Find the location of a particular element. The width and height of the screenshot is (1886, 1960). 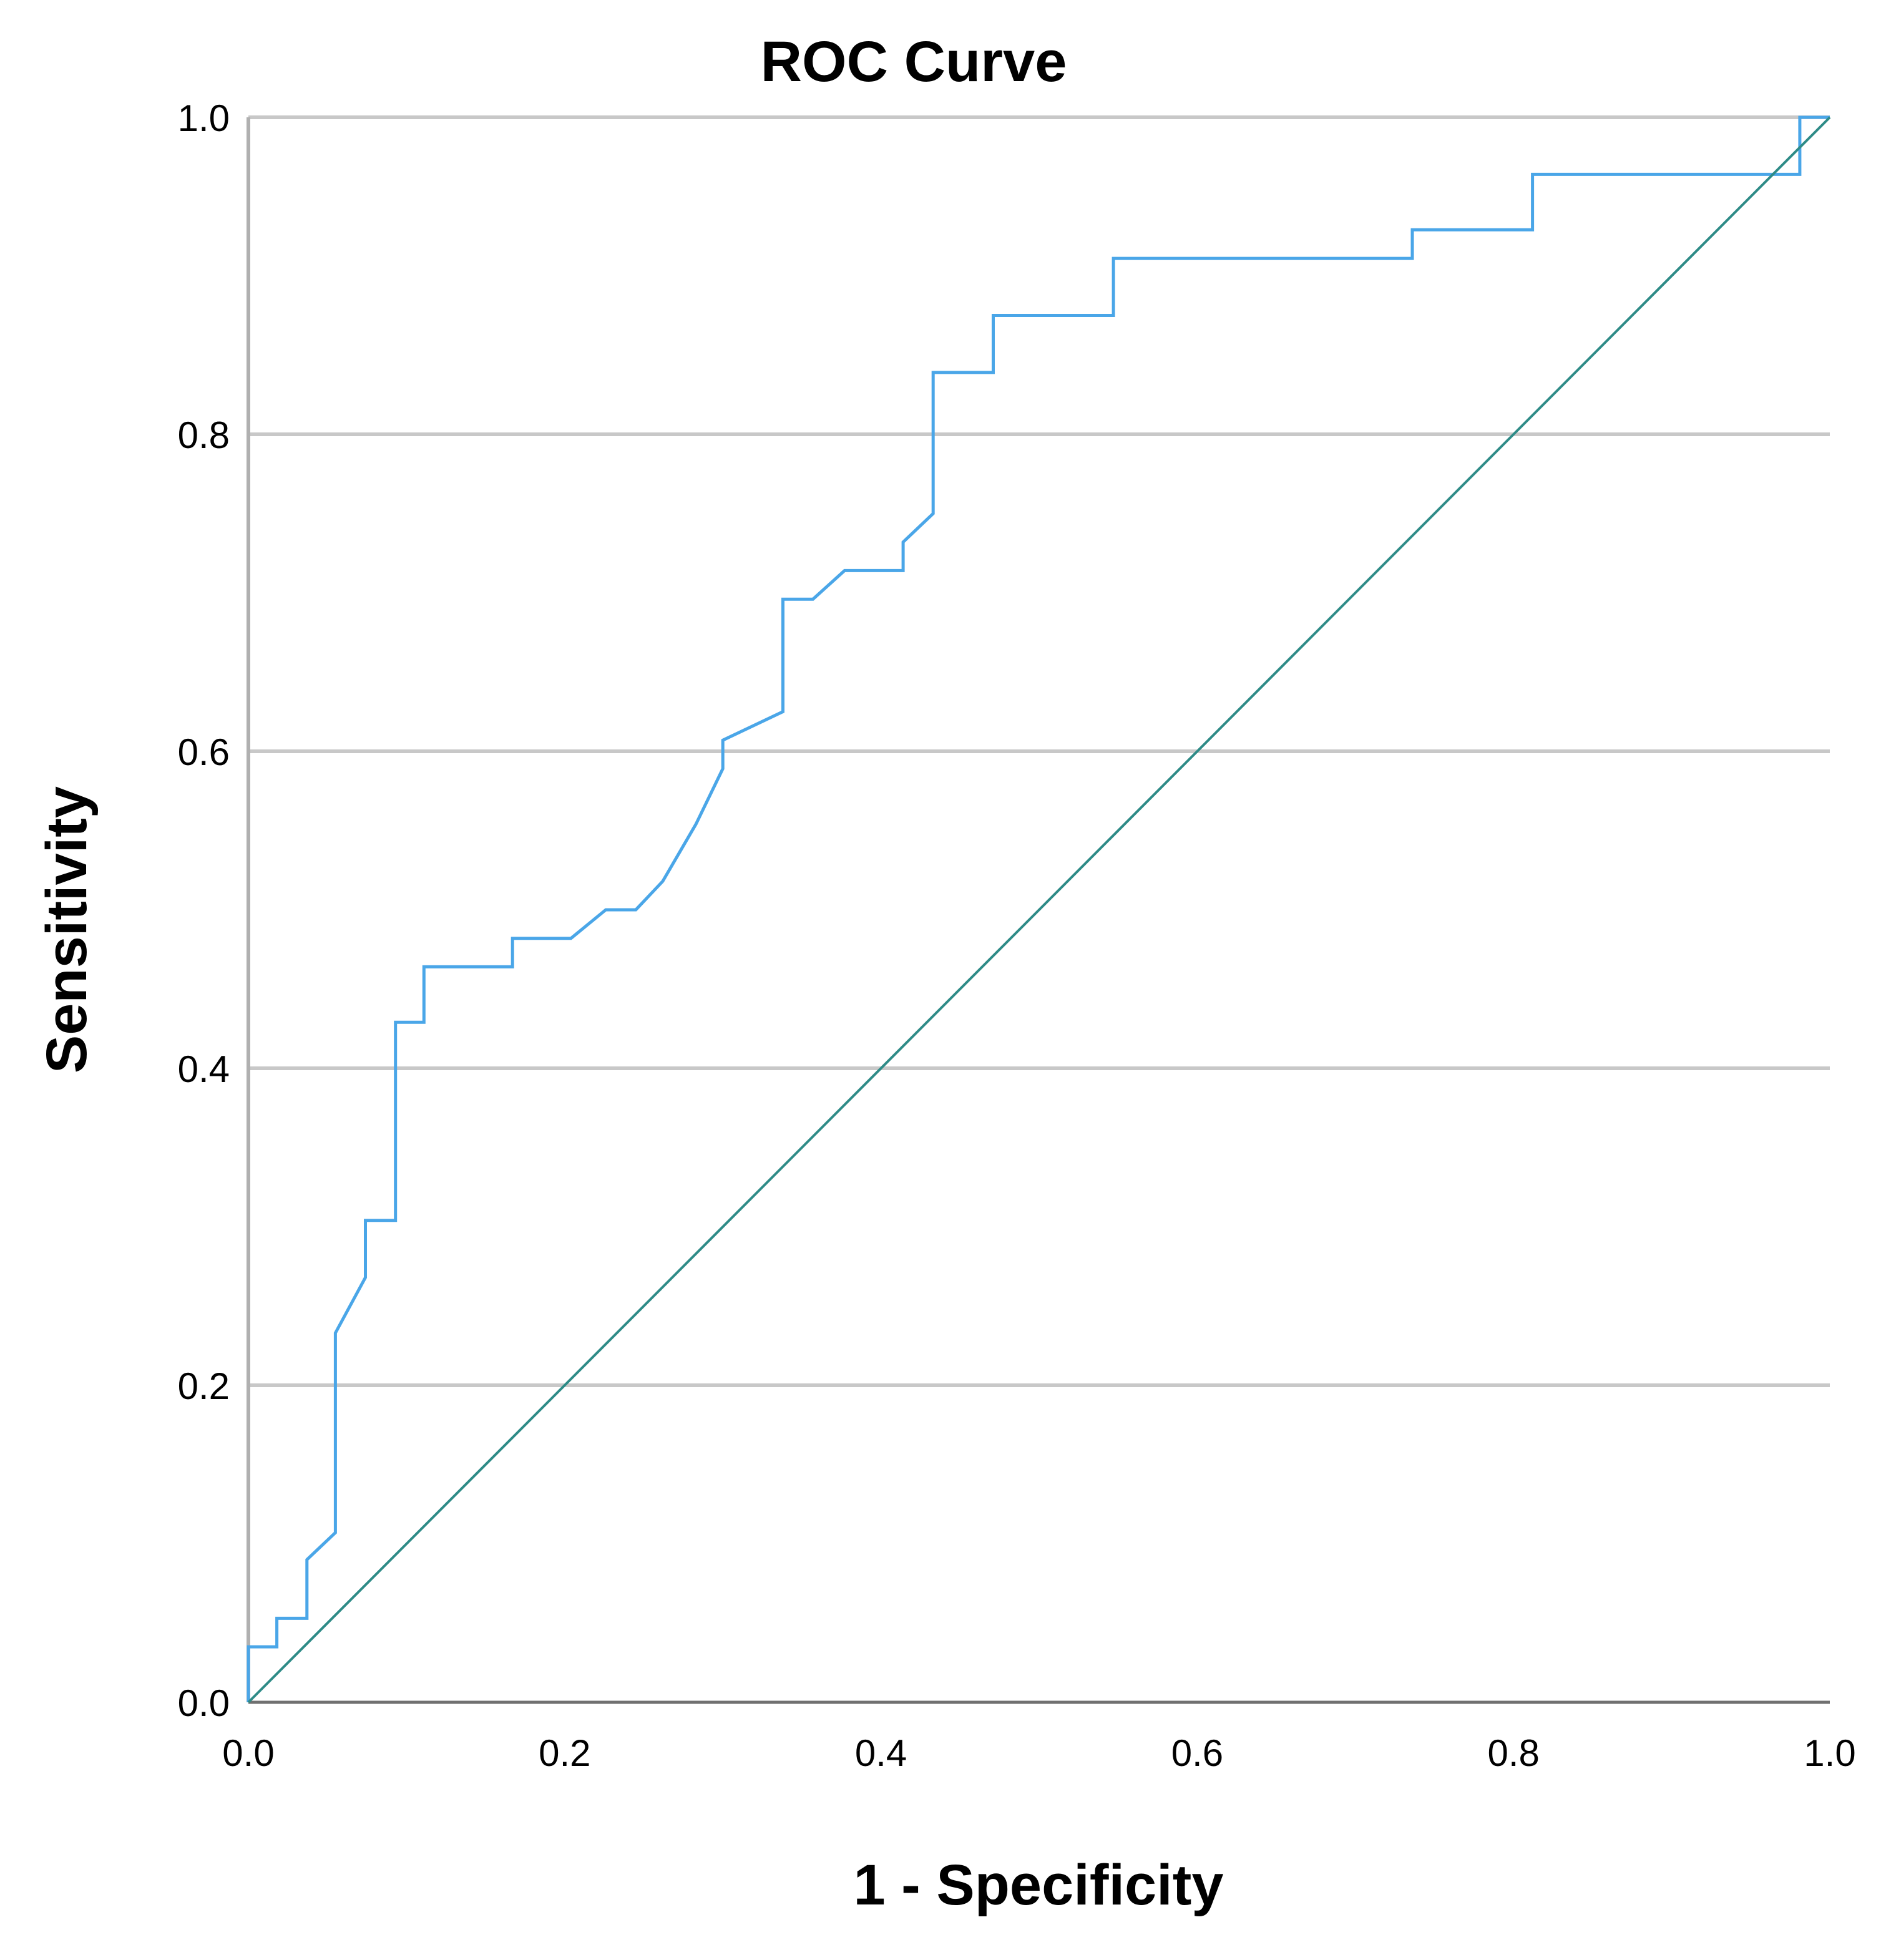

y-tick-label-1: 0.2 is located at coordinates (204, 1386).